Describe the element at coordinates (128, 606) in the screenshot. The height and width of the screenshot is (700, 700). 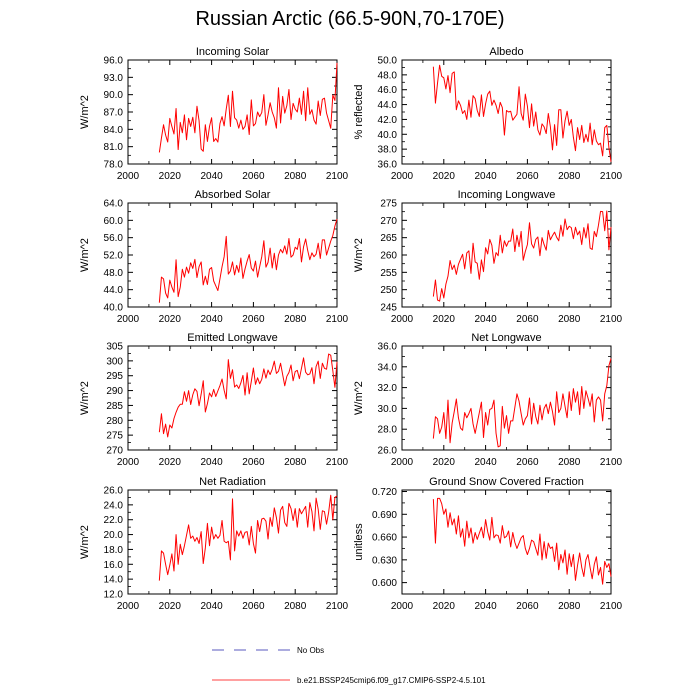
I see `panel-7-xtick-label: 2000` at that location.